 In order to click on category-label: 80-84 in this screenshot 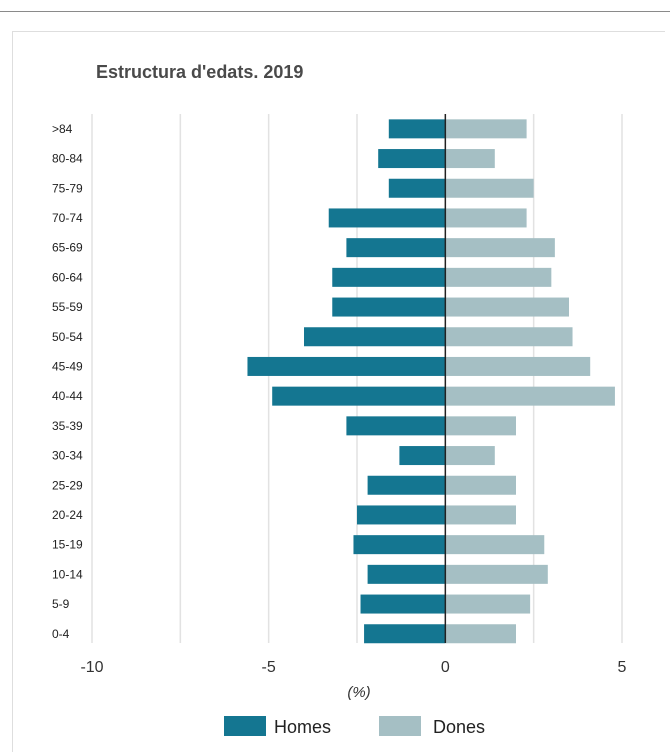, I will do `click(67, 159)`.